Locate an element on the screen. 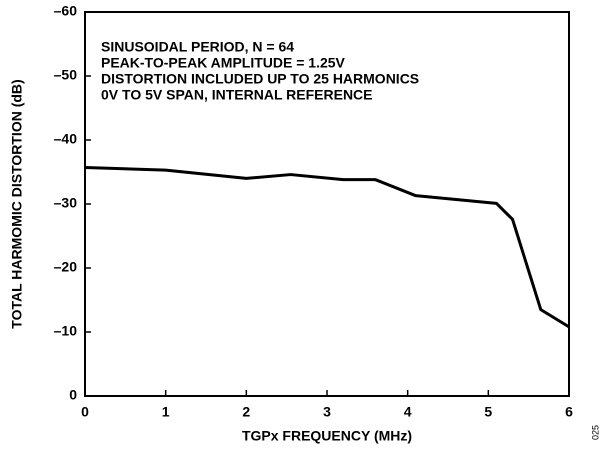  x-tick-label: 5 is located at coordinates (488, 412).